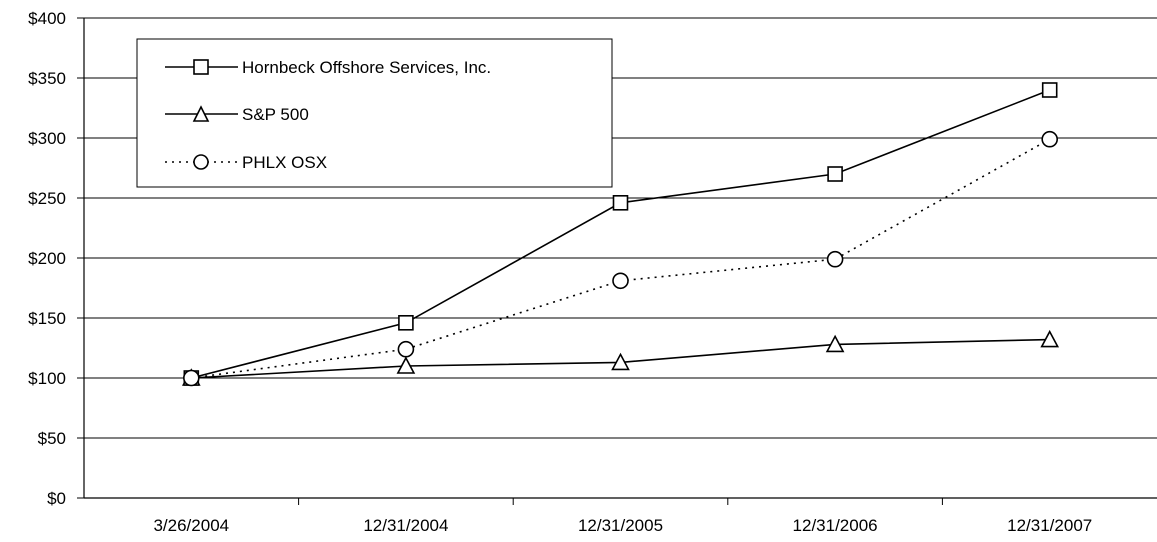 The image size is (1157, 542). Describe the element at coordinates (405, 525) in the screenshot. I see `x-tick-label: 12/31/2004` at that location.